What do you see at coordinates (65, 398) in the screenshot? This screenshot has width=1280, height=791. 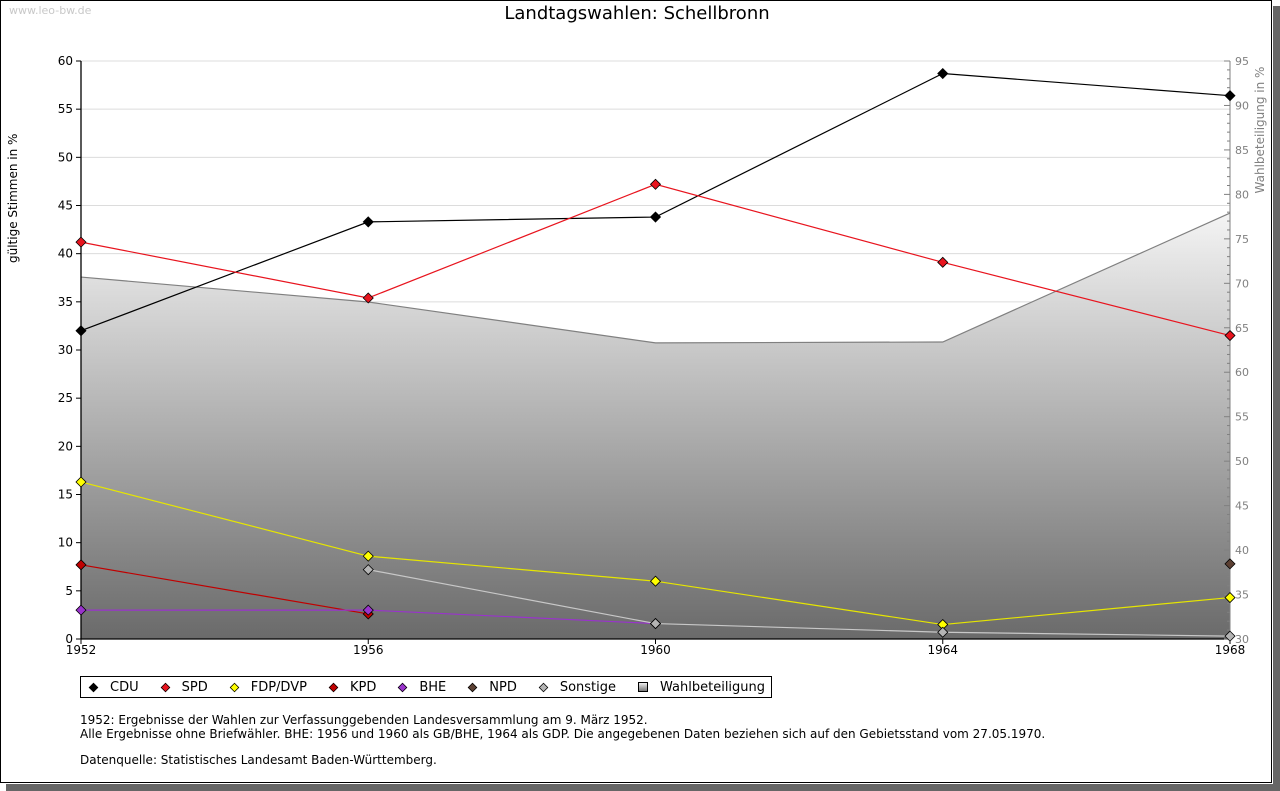 I see `y-tick-label: 25` at bounding box center [65, 398].